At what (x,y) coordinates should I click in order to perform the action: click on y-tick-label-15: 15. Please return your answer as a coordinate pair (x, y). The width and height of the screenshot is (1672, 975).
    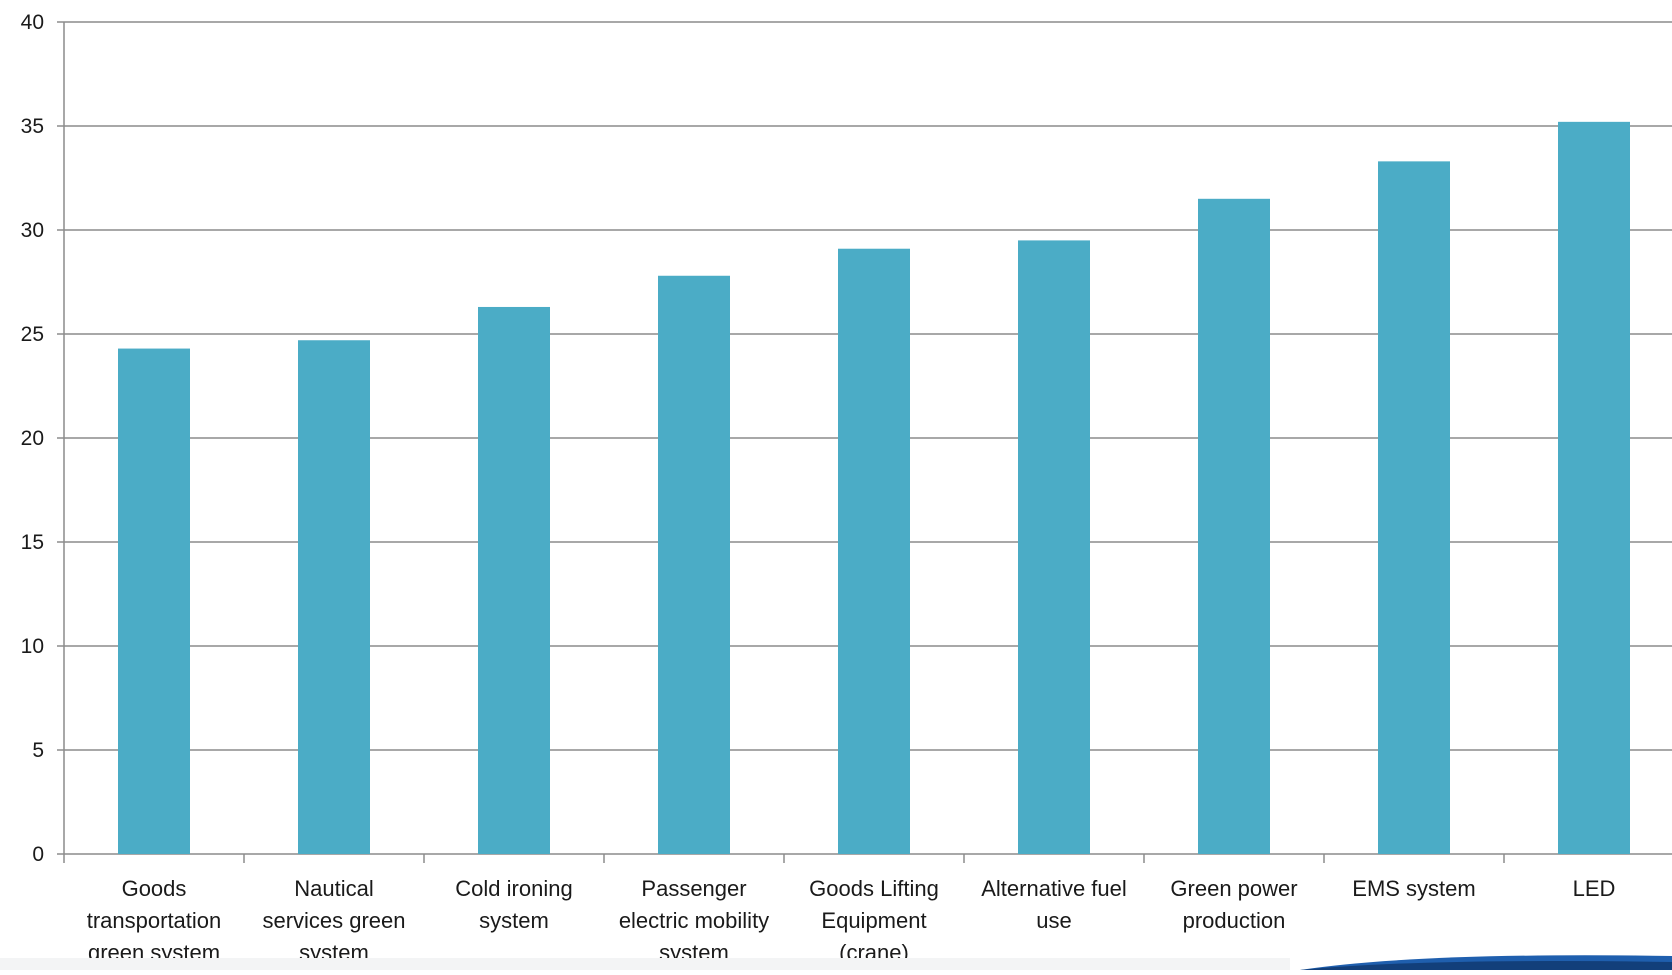
    Looking at the image, I should click on (32, 542).